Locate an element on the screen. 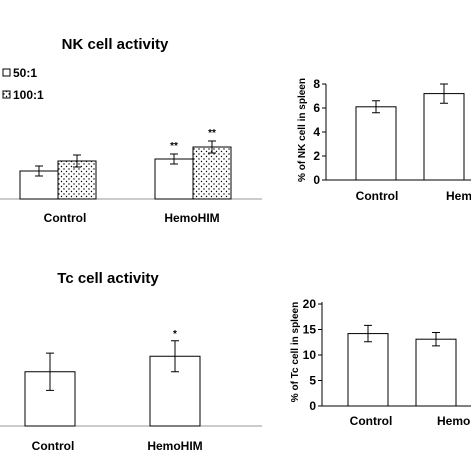  nk-spleen-y-label: % of NK cell in spleen is located at coordinates (302, 130).